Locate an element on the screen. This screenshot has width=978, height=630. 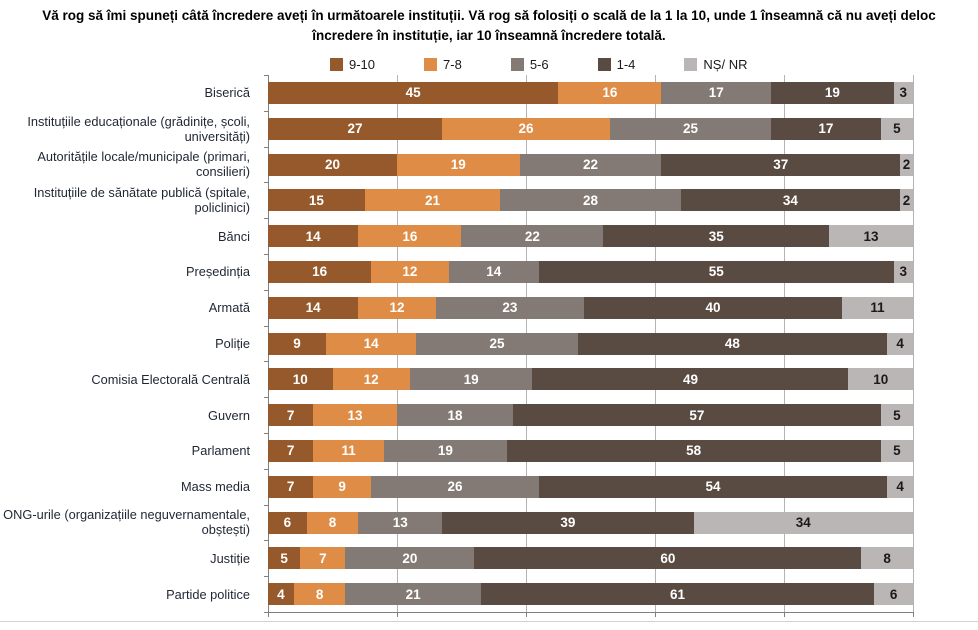
bar-segment-5-6: 17 is located at coordinates (716, 92).